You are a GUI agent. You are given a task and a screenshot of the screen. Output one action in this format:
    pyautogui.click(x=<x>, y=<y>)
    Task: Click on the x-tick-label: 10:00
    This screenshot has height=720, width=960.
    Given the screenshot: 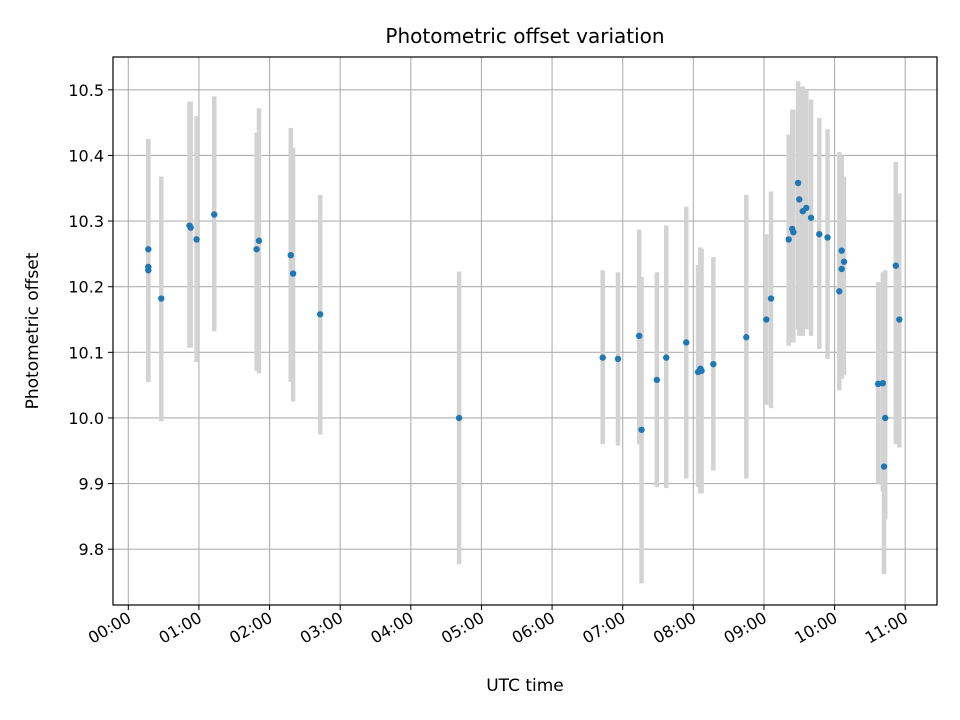 What is the action you would take?
    pyautogui.click(x=815, y=628)
    